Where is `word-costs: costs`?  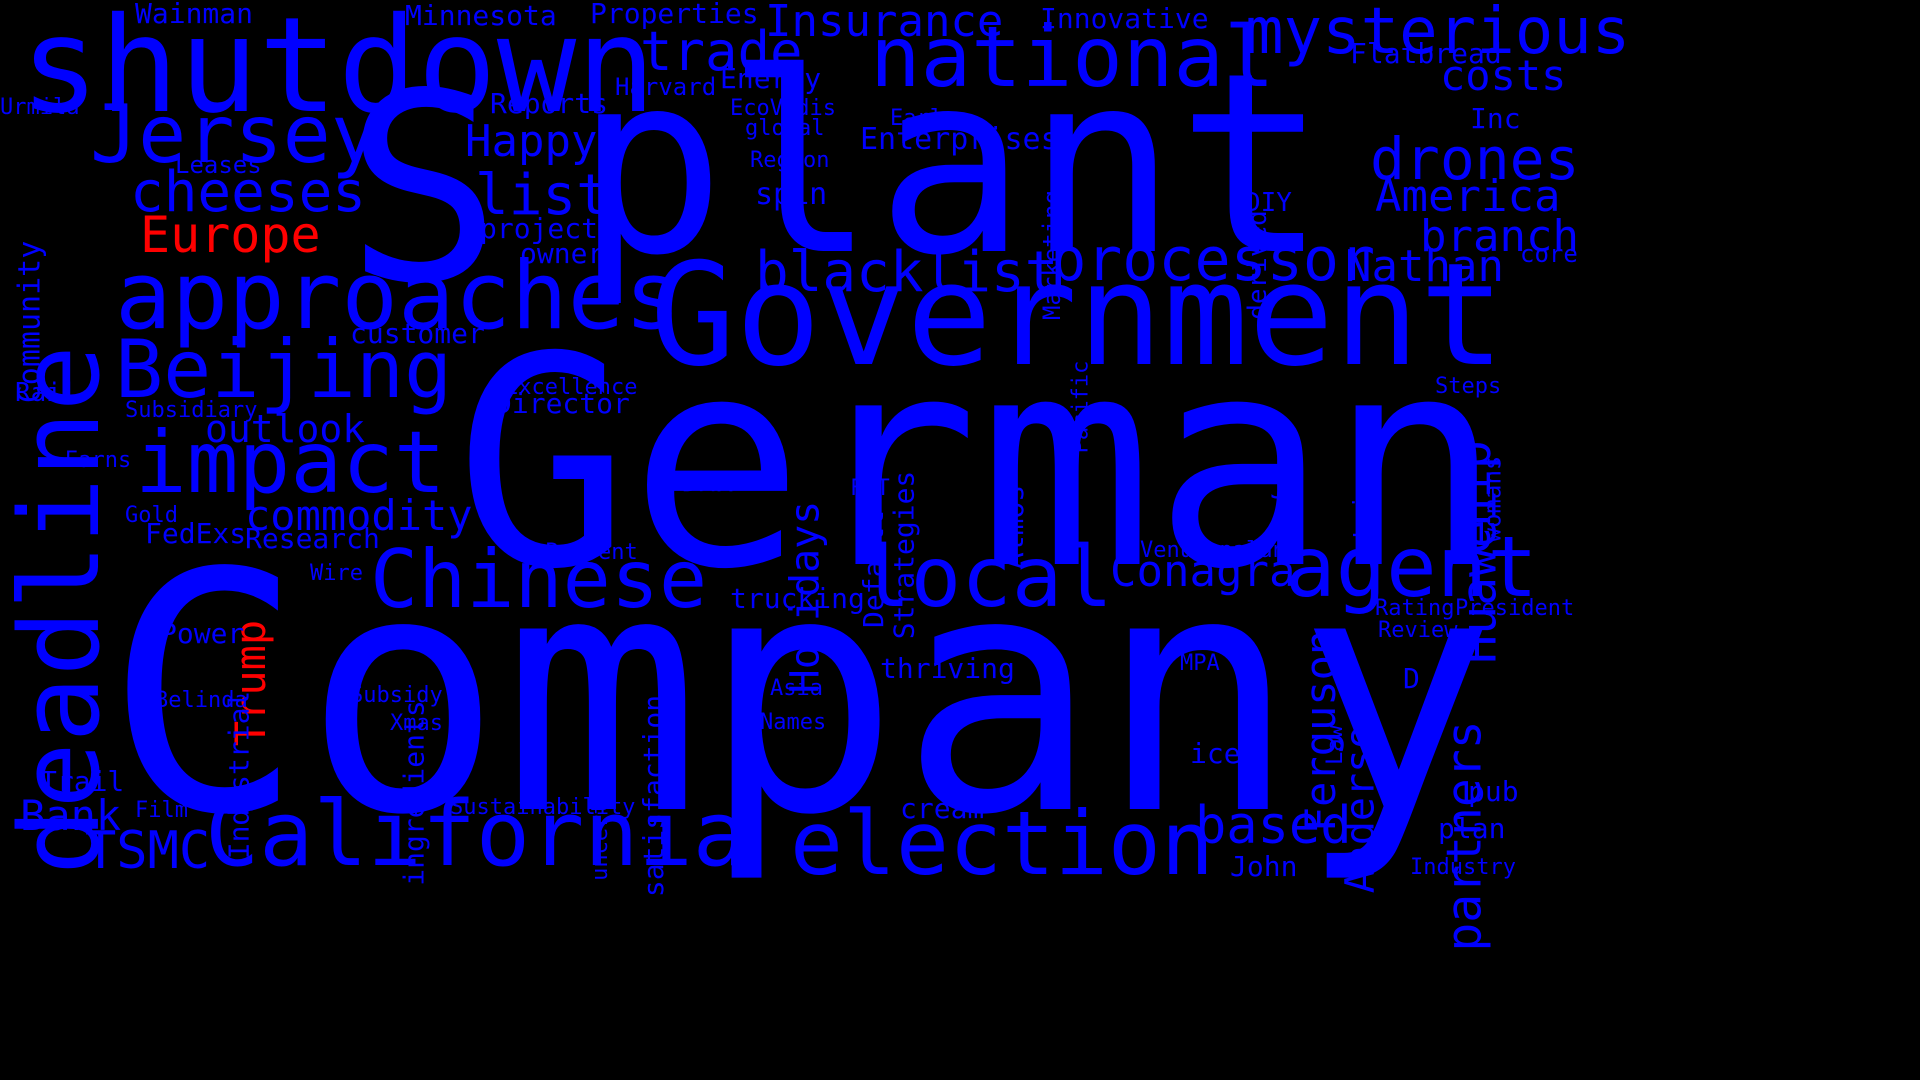 word-costs: costs is located at coordinates (1503, 75).